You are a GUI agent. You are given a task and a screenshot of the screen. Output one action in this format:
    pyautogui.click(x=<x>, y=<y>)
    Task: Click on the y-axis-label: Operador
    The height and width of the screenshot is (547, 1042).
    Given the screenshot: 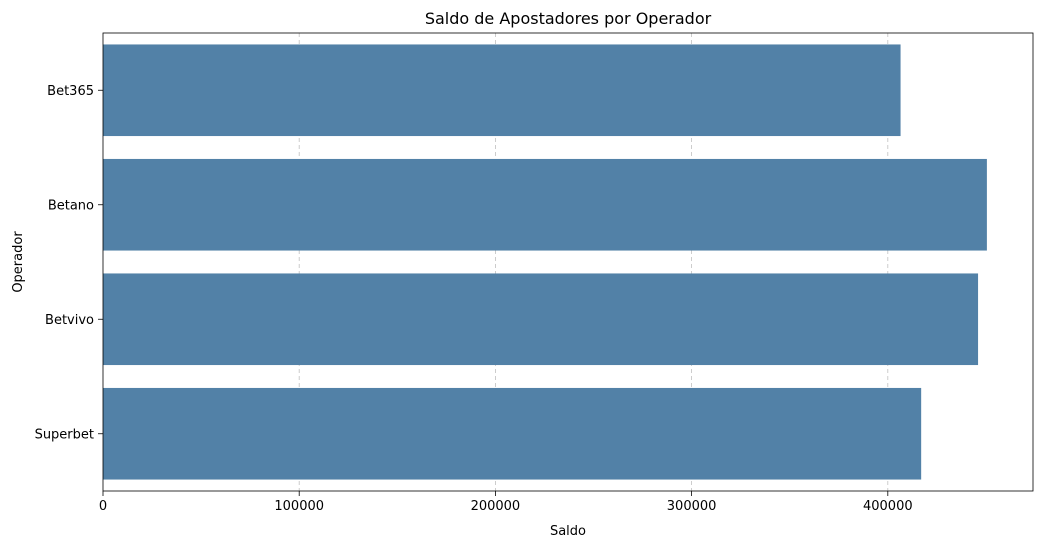 What is the action you would take?
    pyautogui.click(x=18, y=262)
    